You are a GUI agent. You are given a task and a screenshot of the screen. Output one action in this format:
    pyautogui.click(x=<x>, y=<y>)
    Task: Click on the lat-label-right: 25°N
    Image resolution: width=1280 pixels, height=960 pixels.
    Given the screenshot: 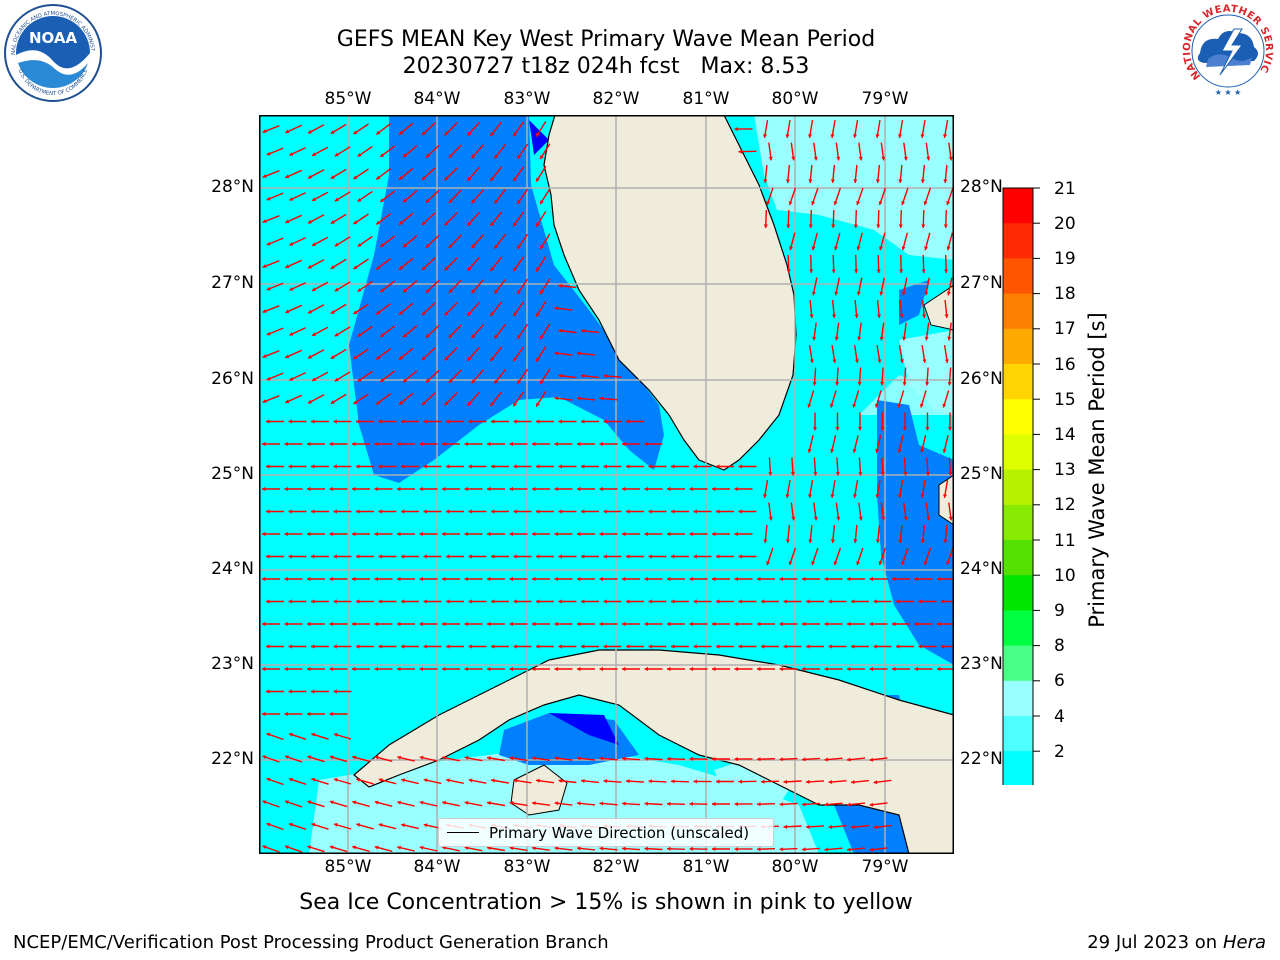 What is the action you would take?
    pyautogui.click(x=981, y=474)
    